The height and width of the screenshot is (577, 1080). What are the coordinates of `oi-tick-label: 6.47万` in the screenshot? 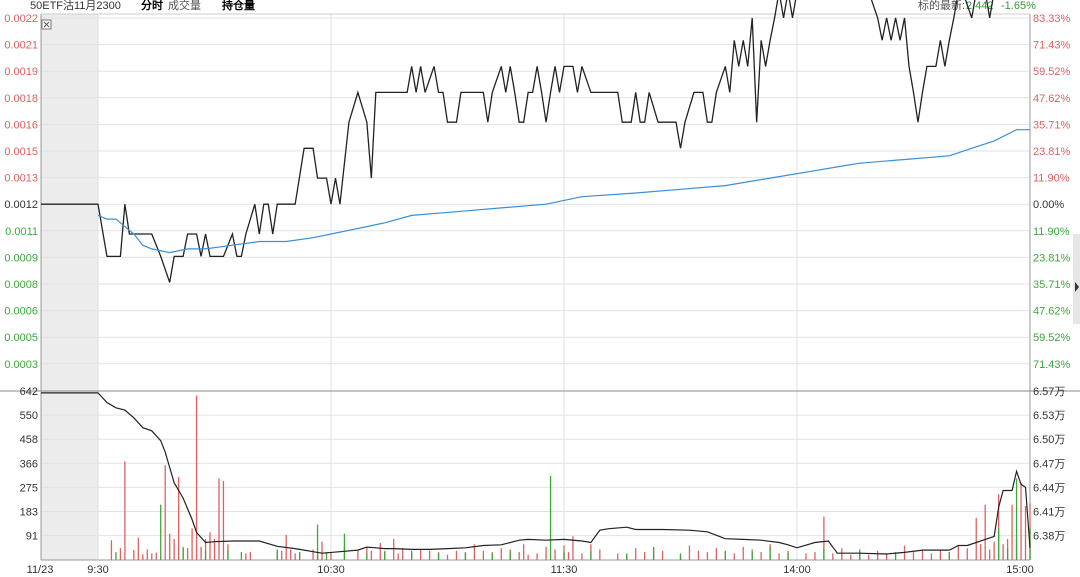 It's located at (1049, 464).